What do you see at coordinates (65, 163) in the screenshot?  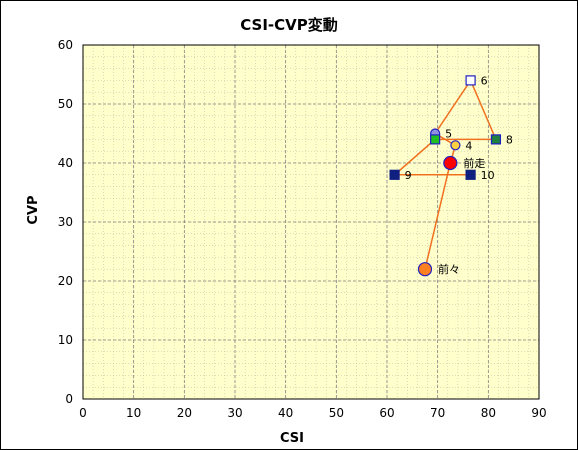 I see `y-tick-label: 40` at bounding box center [65, 163].